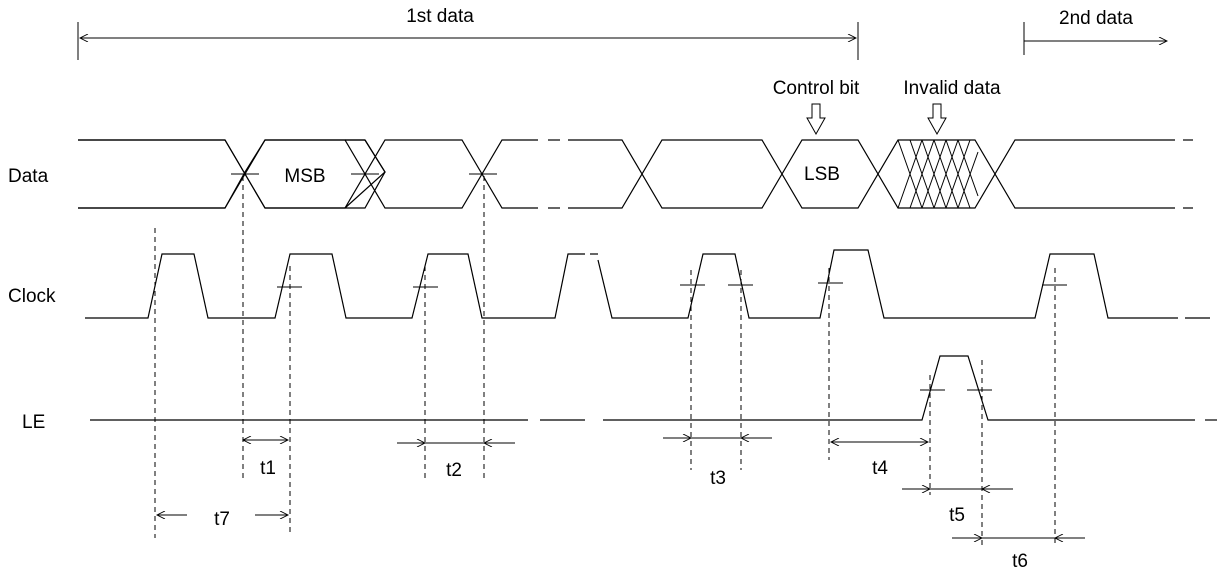  Describe the element at coordinates (32, 296) in the screenshot. I see `clock-signal-label: Clock` at that location.